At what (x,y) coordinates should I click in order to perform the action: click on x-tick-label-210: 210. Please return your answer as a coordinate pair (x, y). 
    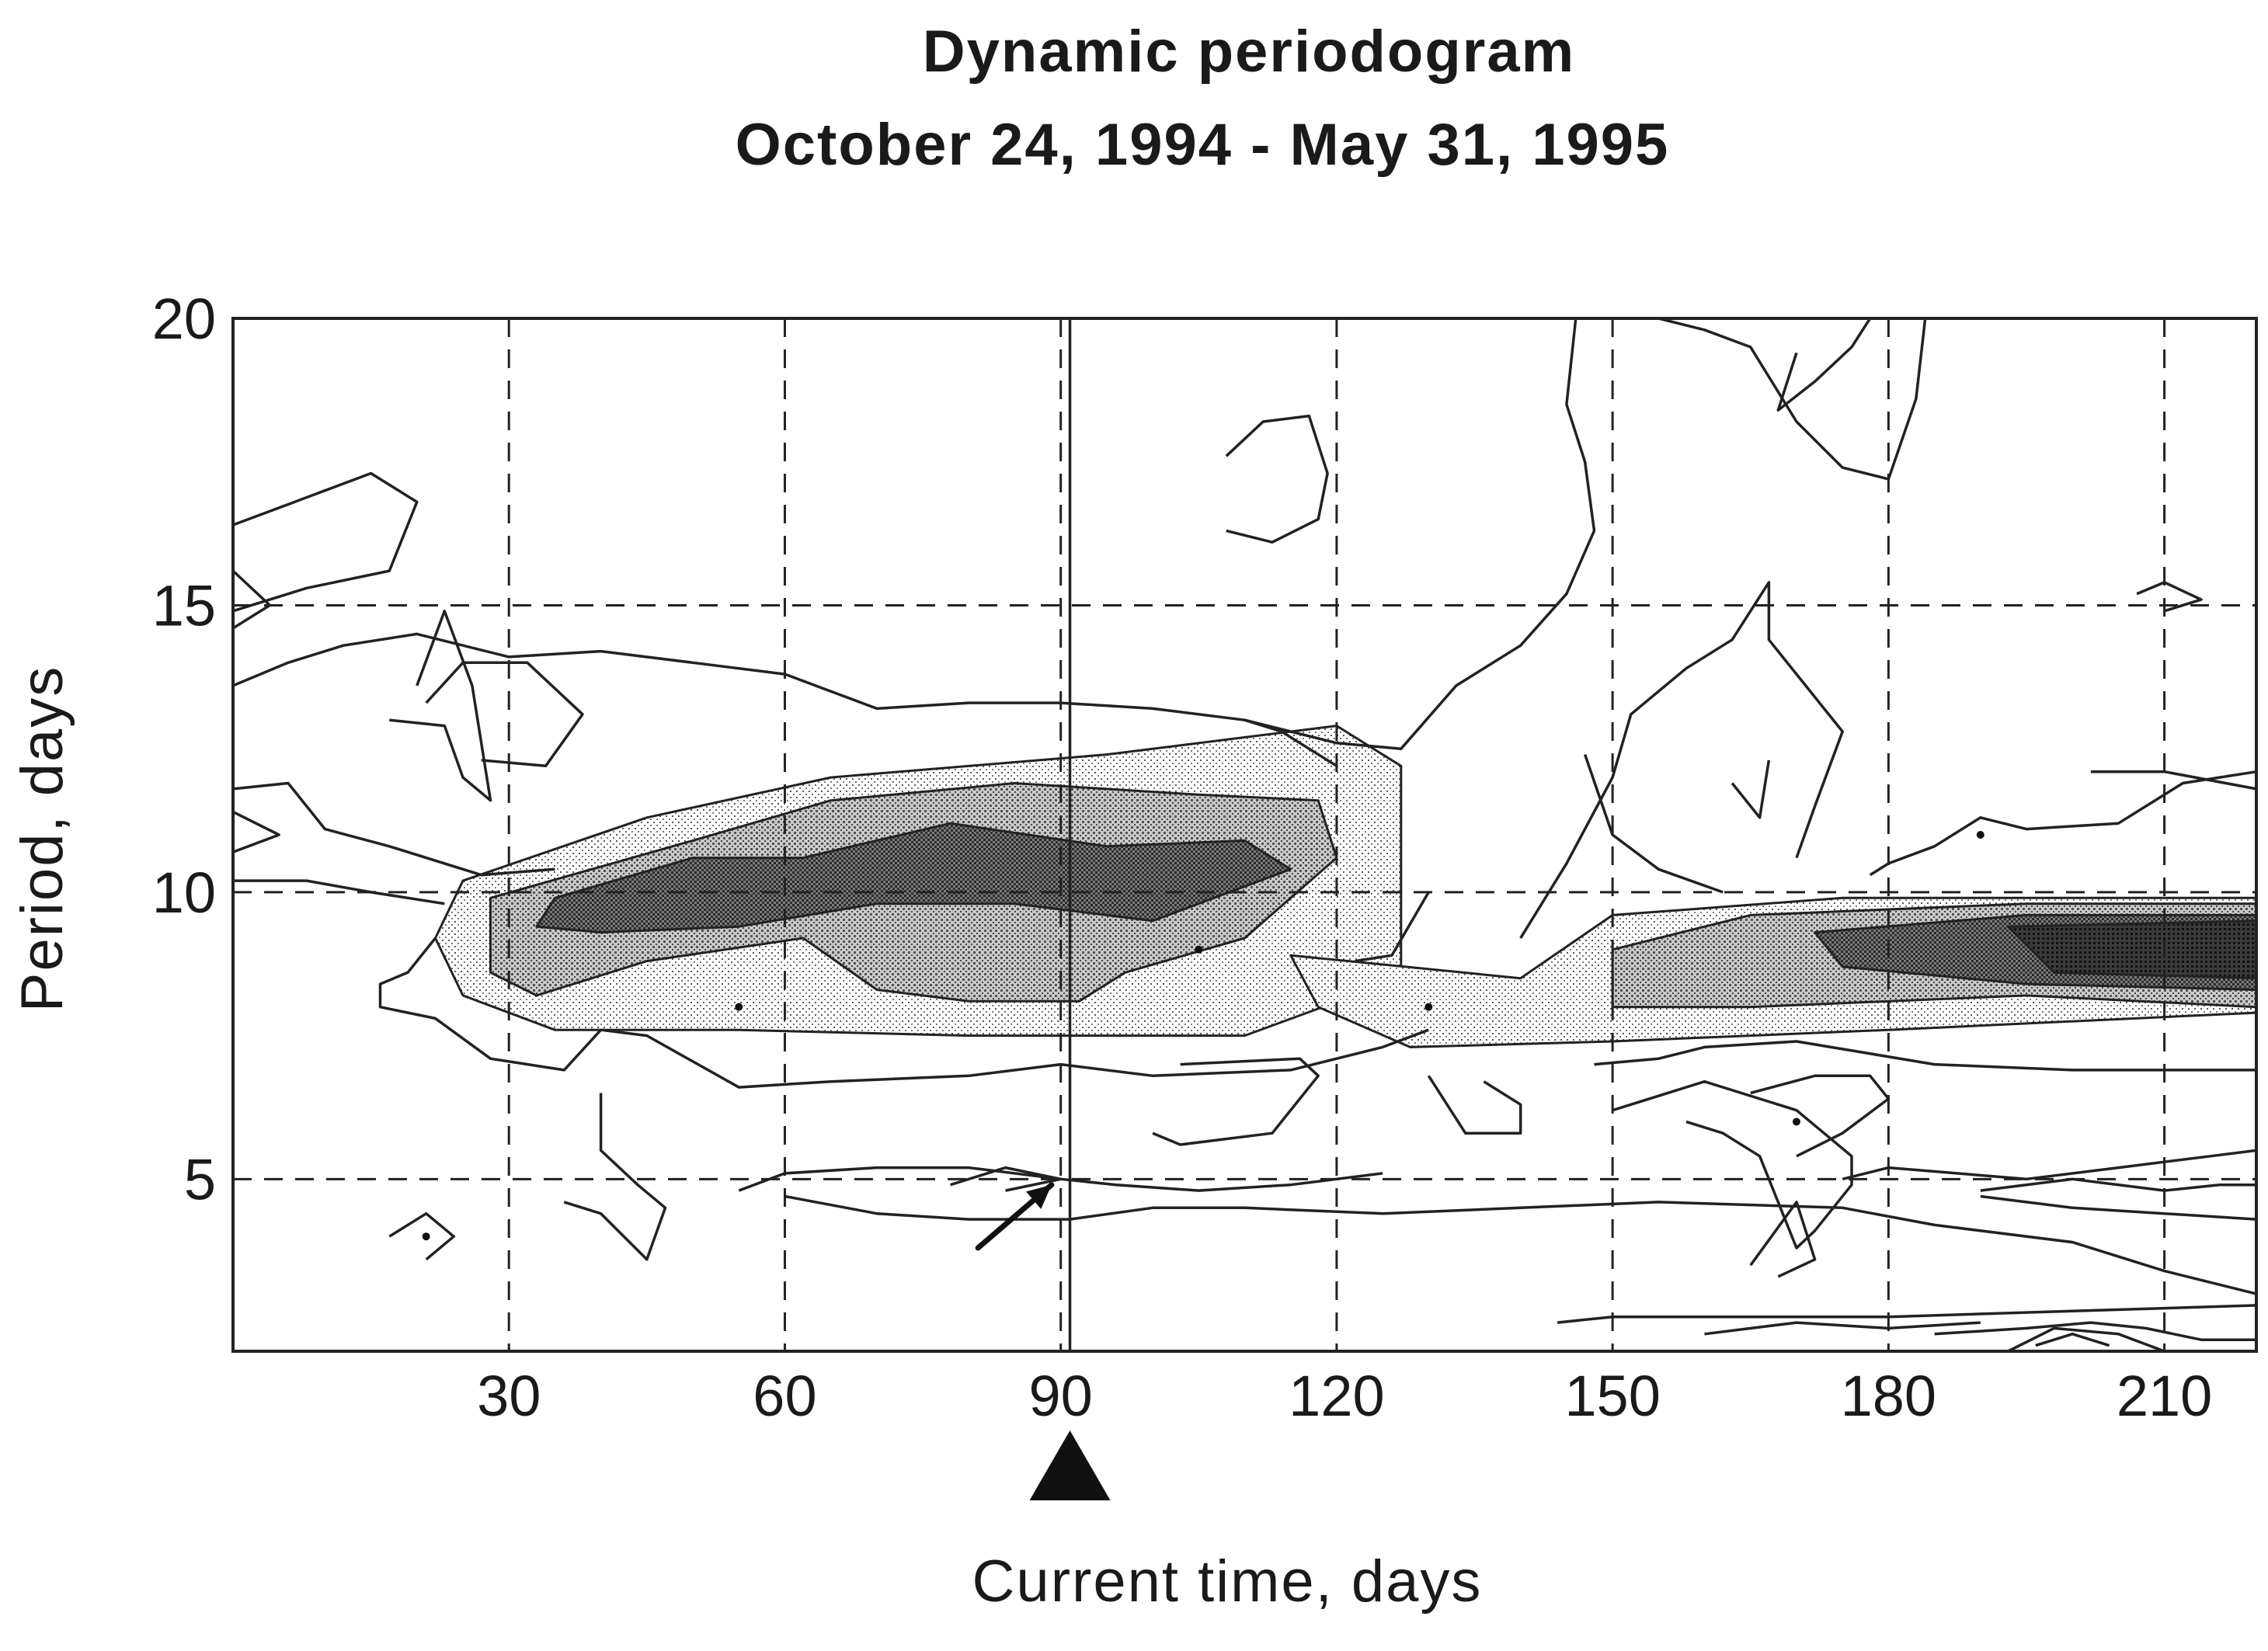
    Looking at the image, I should click on (2164, 1396).